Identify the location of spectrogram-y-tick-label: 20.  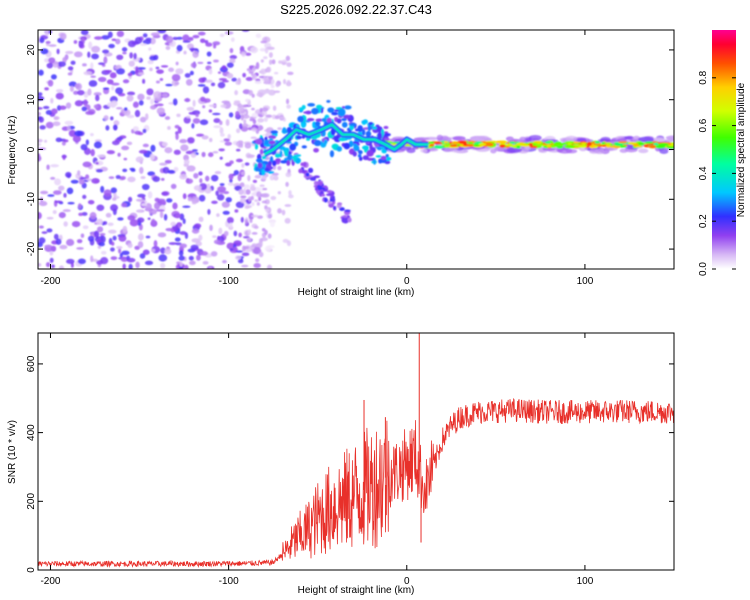
(31, 50).